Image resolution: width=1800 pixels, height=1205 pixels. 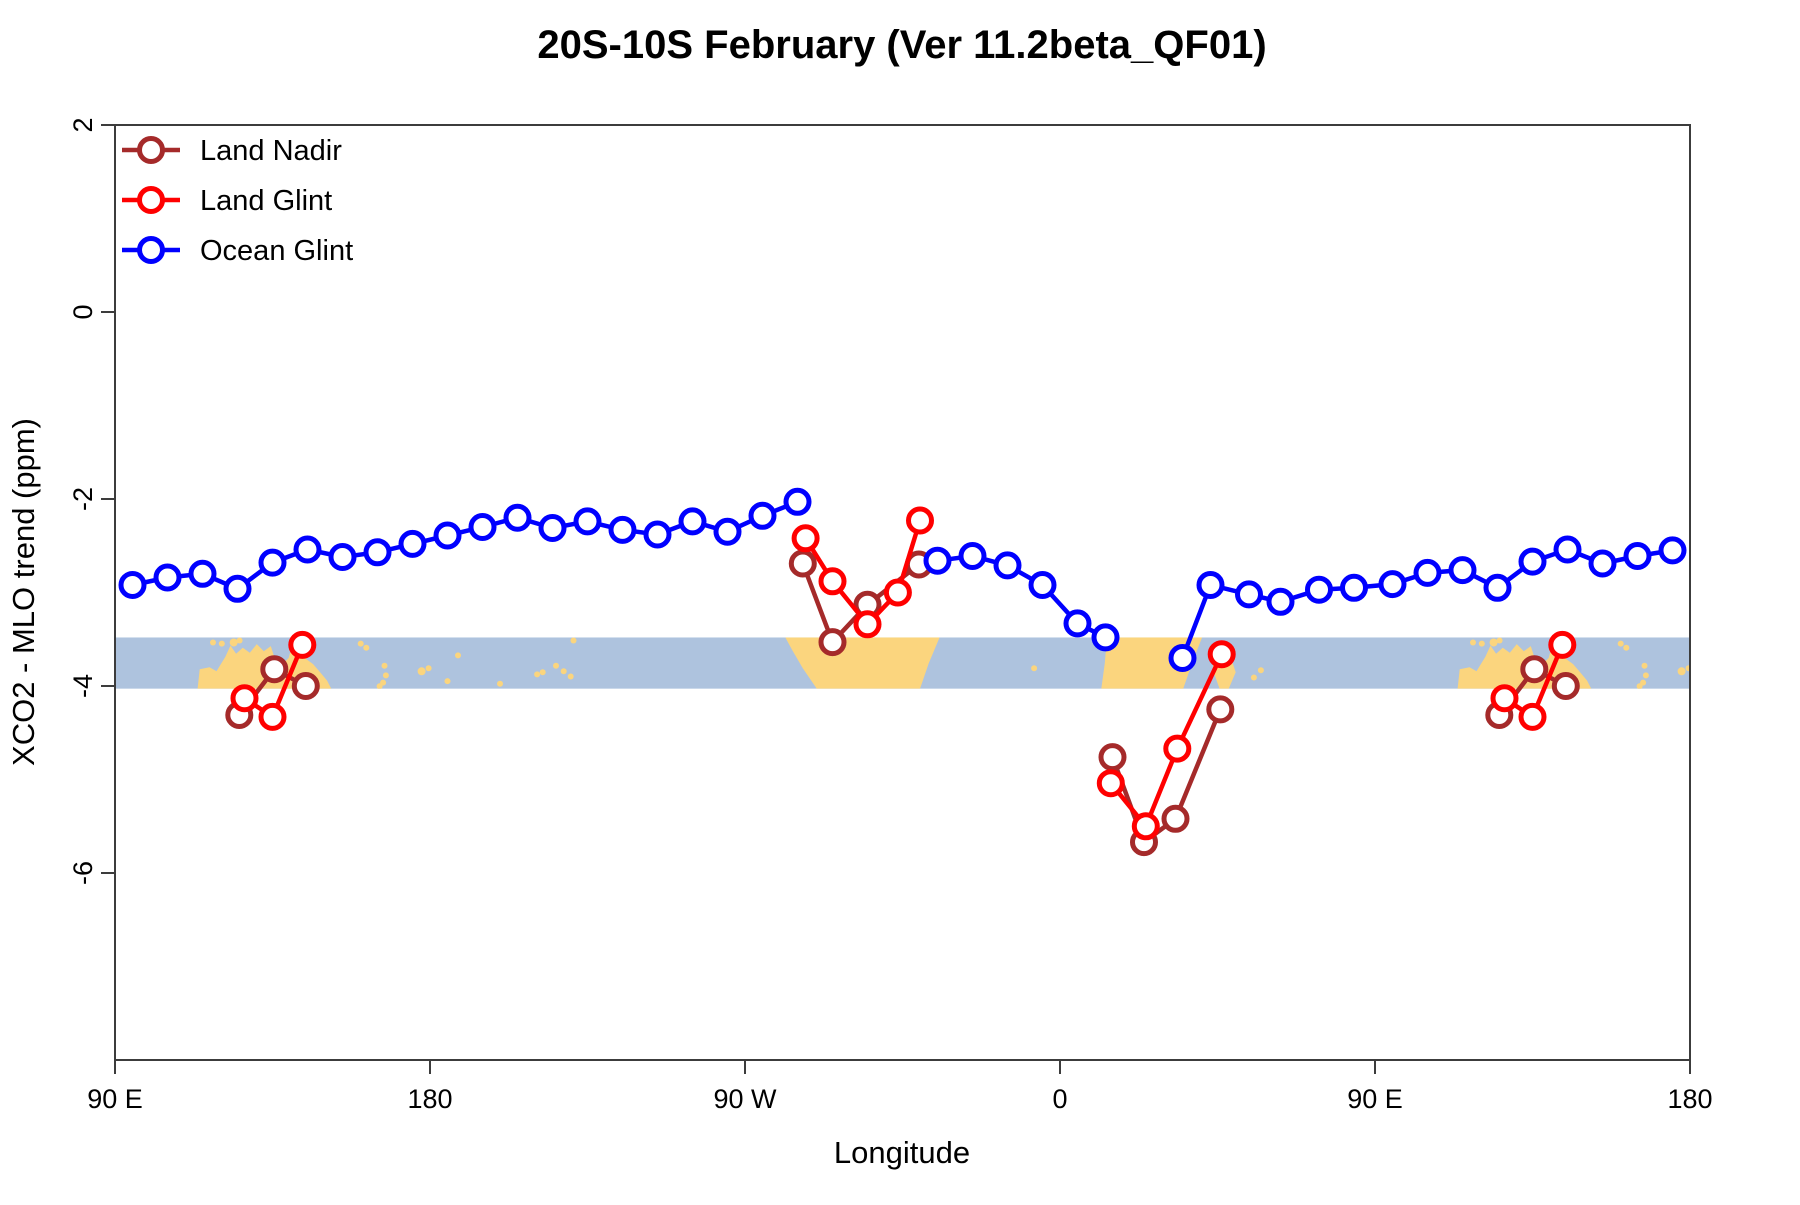 I want to click on legend-item-land-nadir: Land Nadir, so click(x=232, y=151).